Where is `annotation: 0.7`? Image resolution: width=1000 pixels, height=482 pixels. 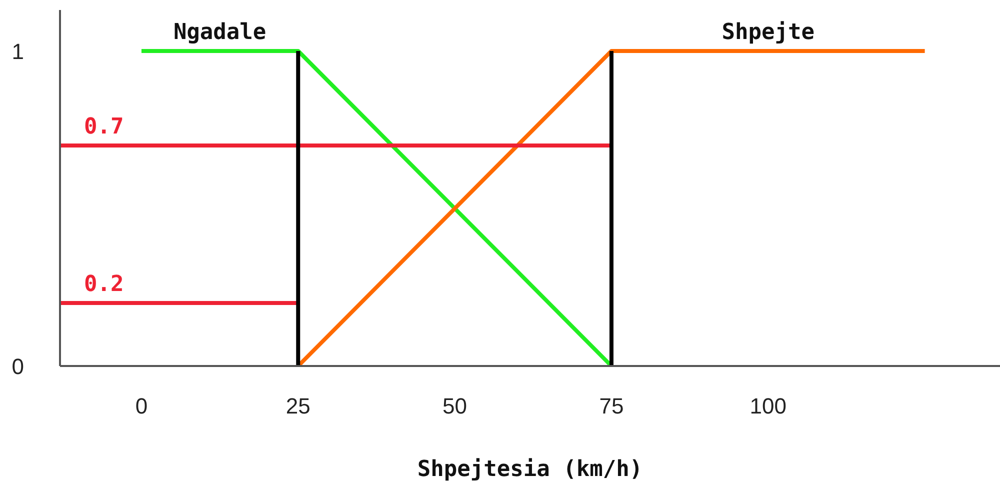 annotation: 0.7 is located at coordinates (104, 127).